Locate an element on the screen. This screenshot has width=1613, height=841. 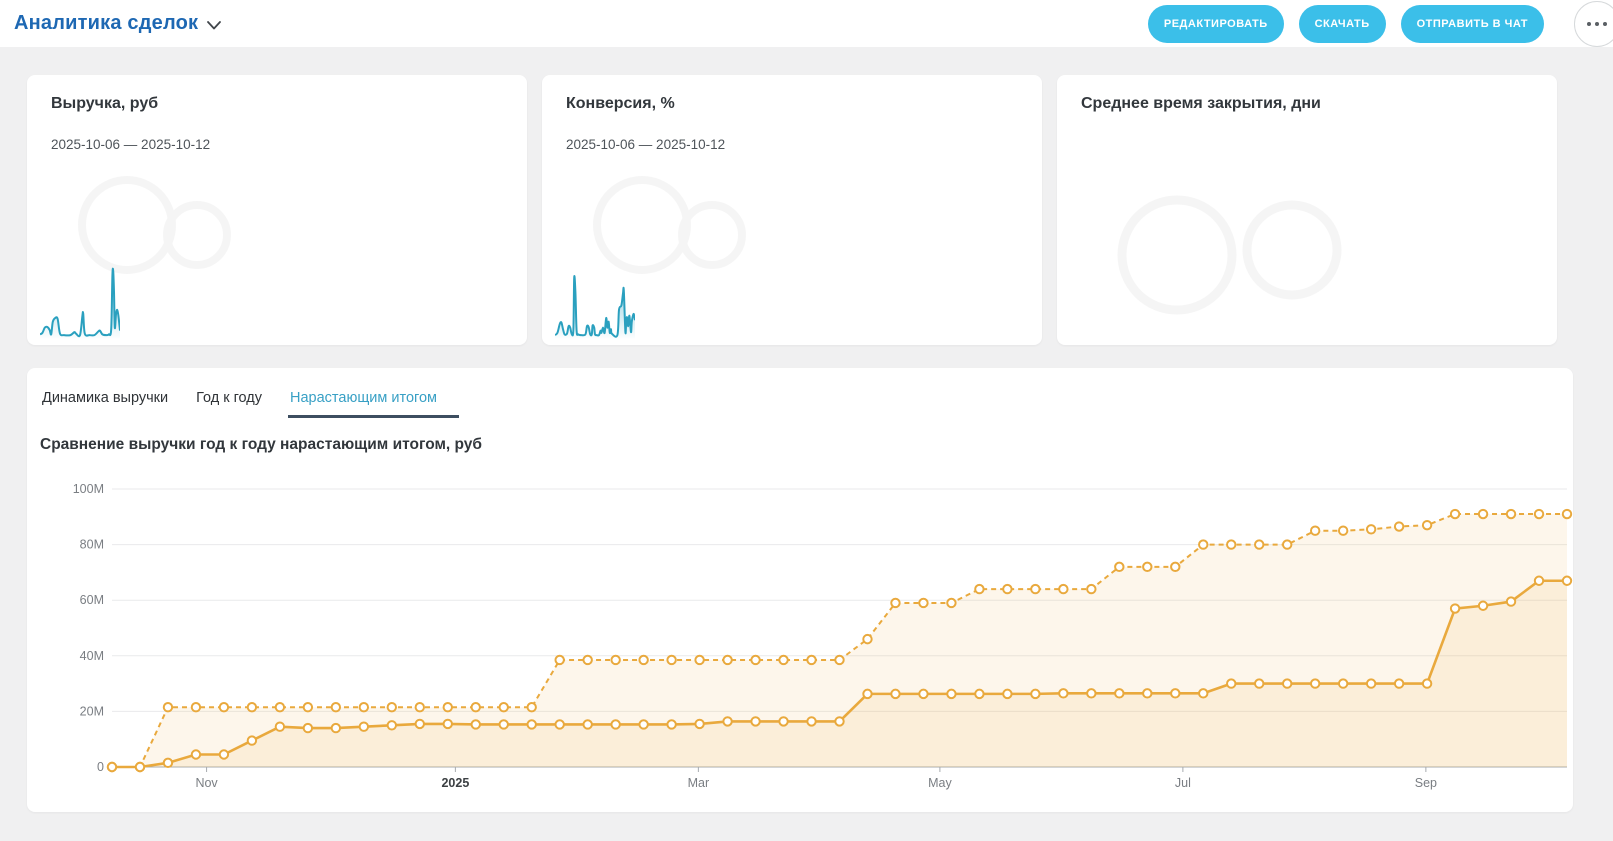
ellipsis-icon is located at coordinates (1597, 23).